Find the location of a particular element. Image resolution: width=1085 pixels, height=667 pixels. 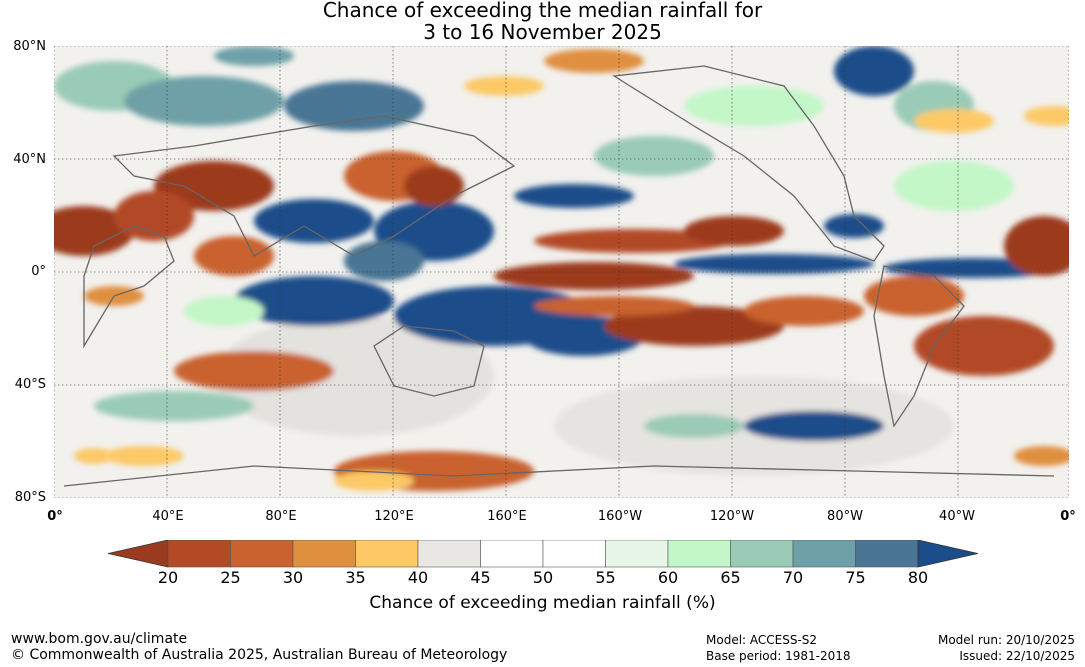

lon-label-120e: 120°E is located at coordinates (394, 516).